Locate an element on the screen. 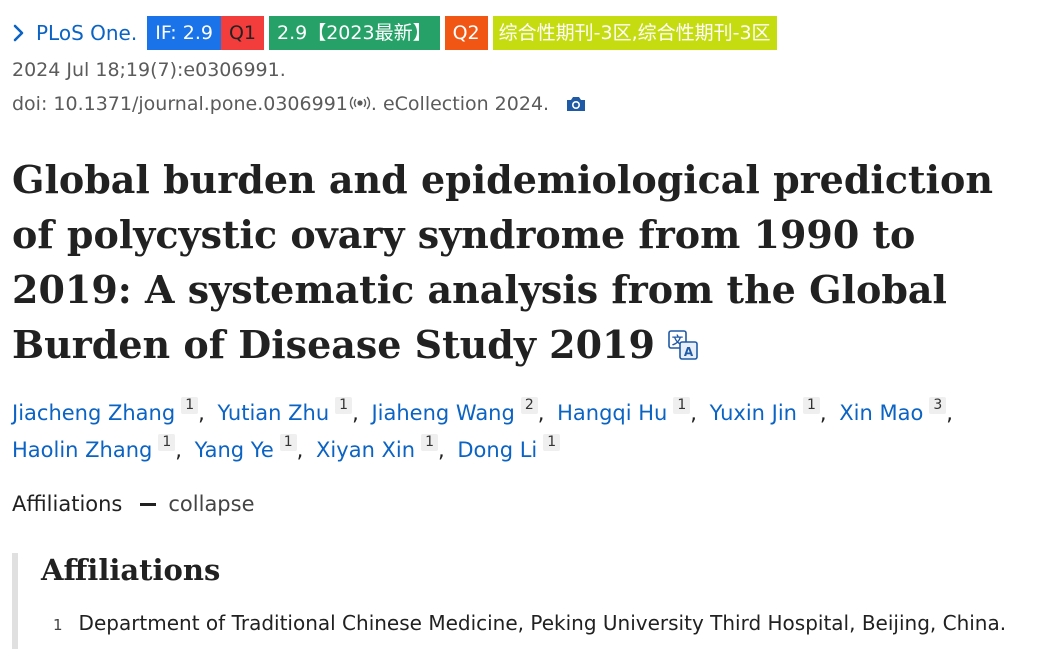  minus-icon is located at coordinates (148, 504).